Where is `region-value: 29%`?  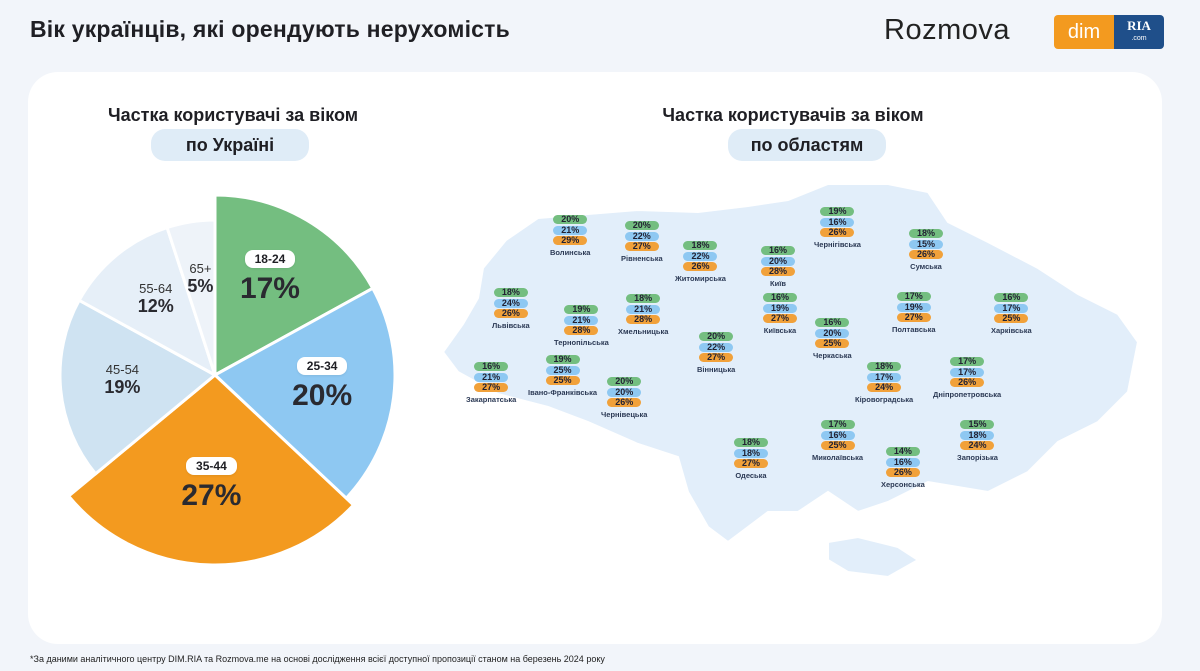 region-value: 29% is located at coordinates (570, 240).